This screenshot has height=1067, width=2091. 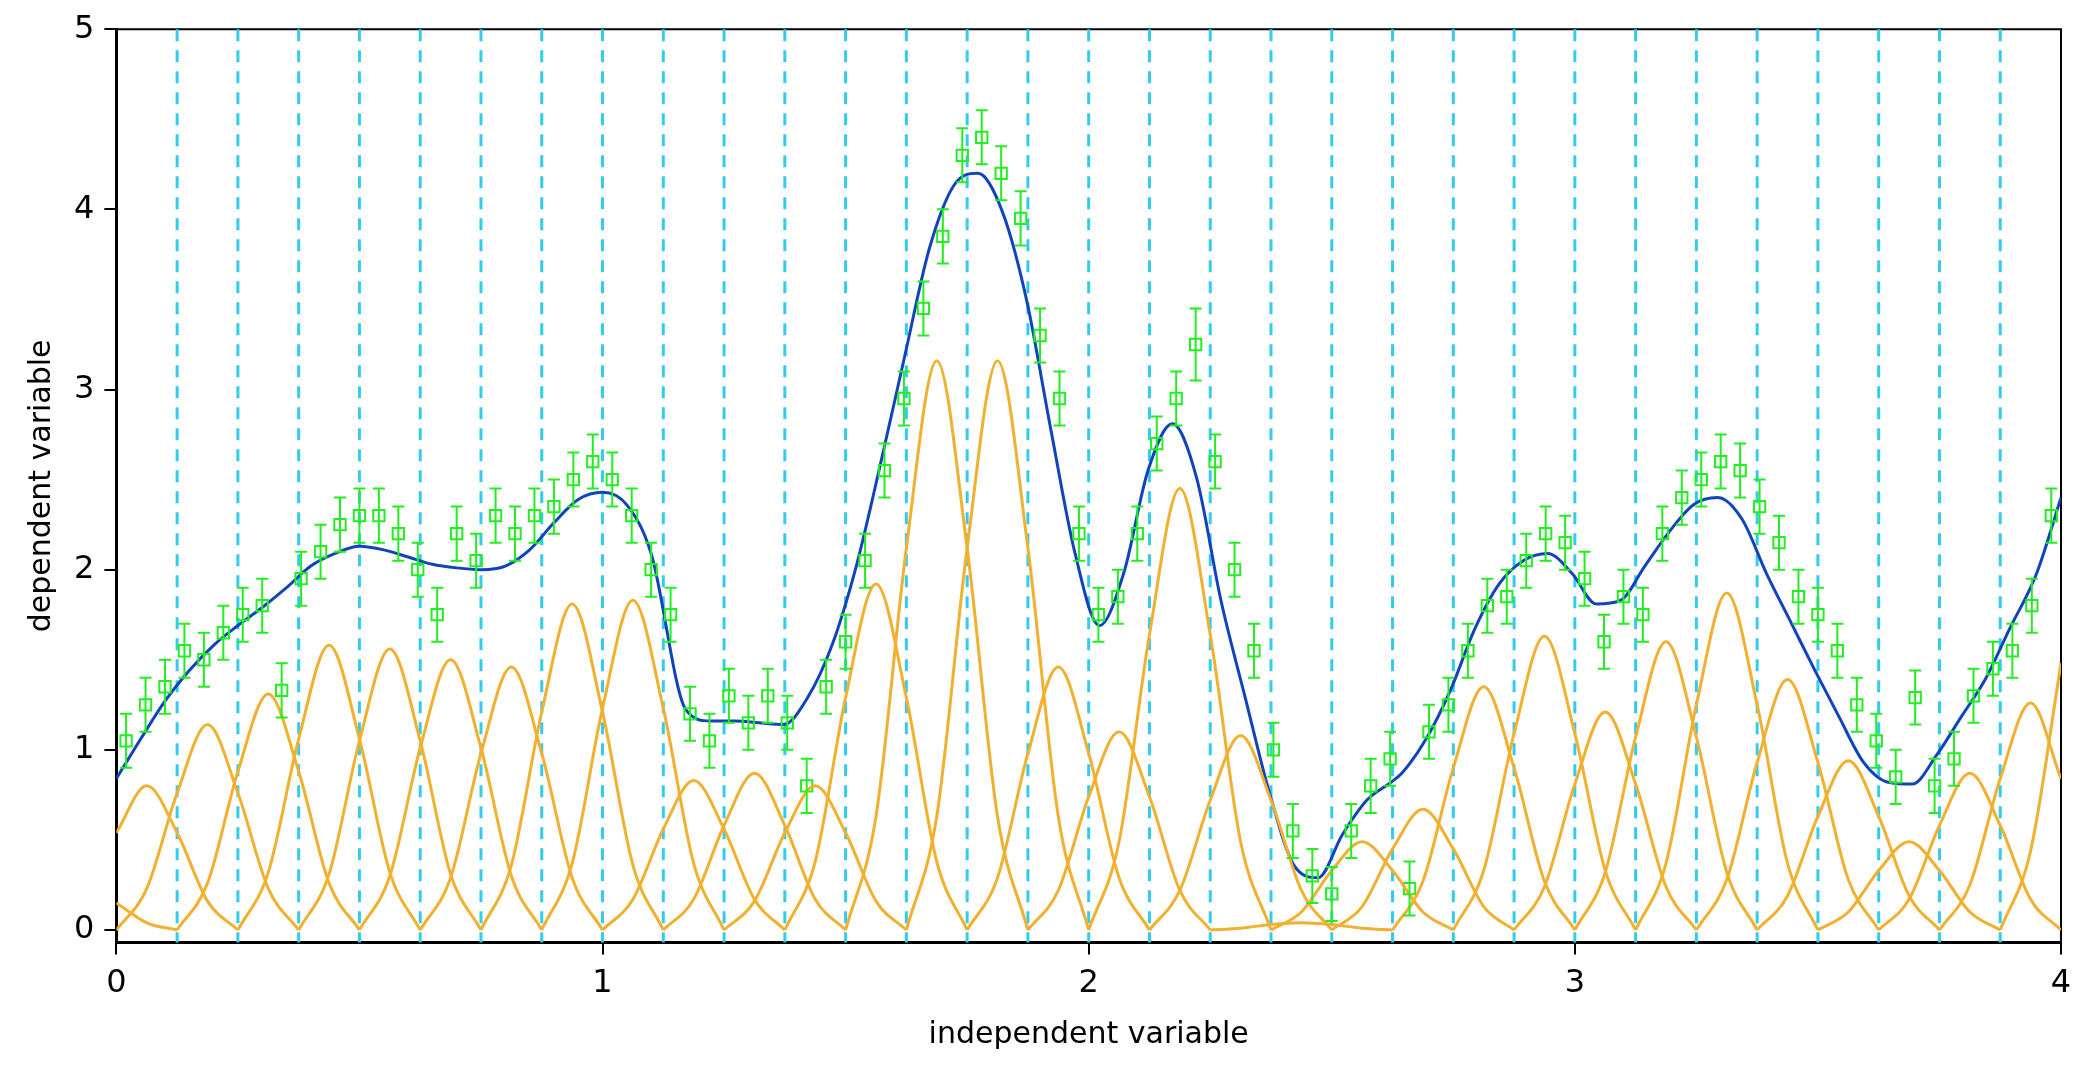 What do you see at coordinates (84, 927) in the screenshot?
I see `y-tick-label: 0` at bounding box center [84, 927].